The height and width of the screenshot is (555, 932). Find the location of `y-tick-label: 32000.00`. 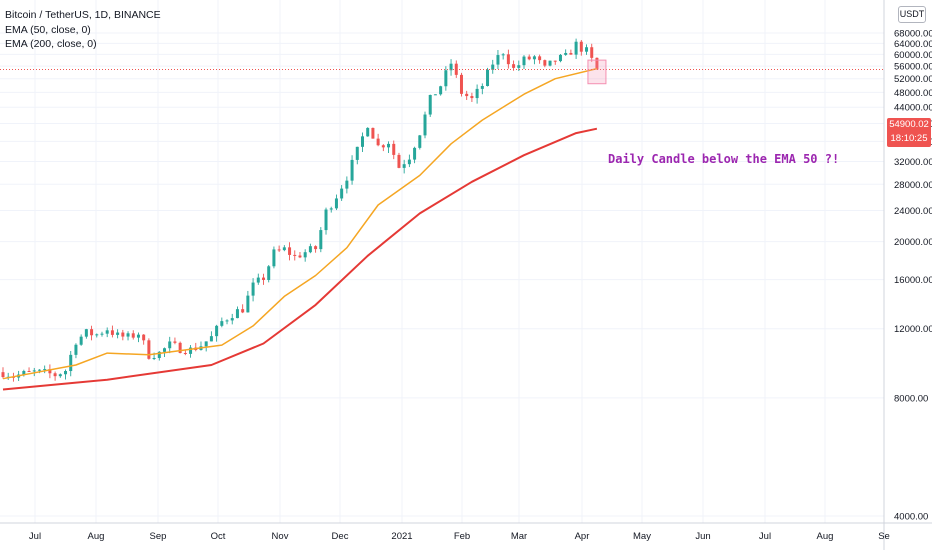

y-tick-label: 32000.00 is located at coordinates (913, 162).